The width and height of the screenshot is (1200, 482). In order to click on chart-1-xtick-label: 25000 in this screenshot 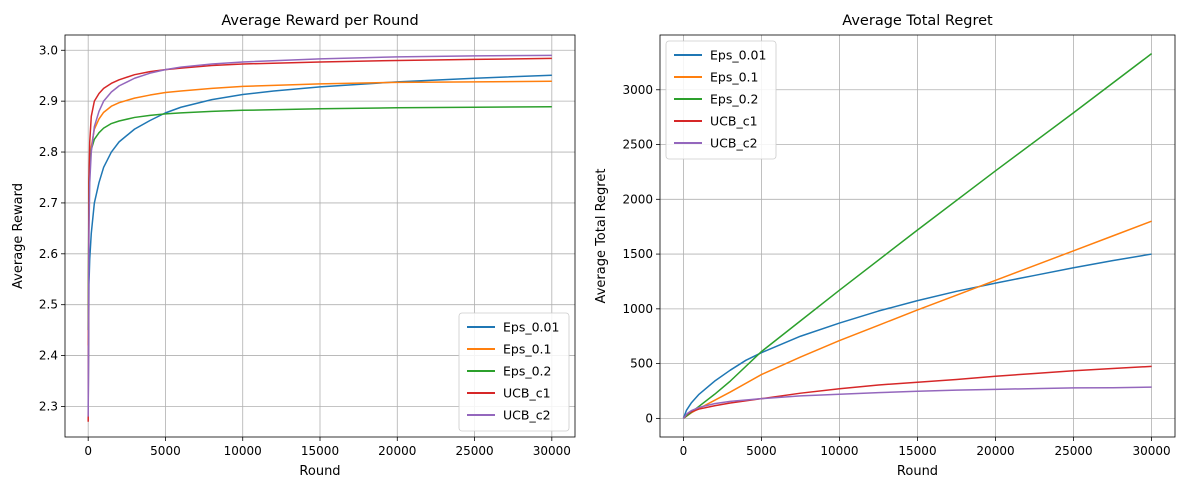, I will do `click(1073, 451)`.